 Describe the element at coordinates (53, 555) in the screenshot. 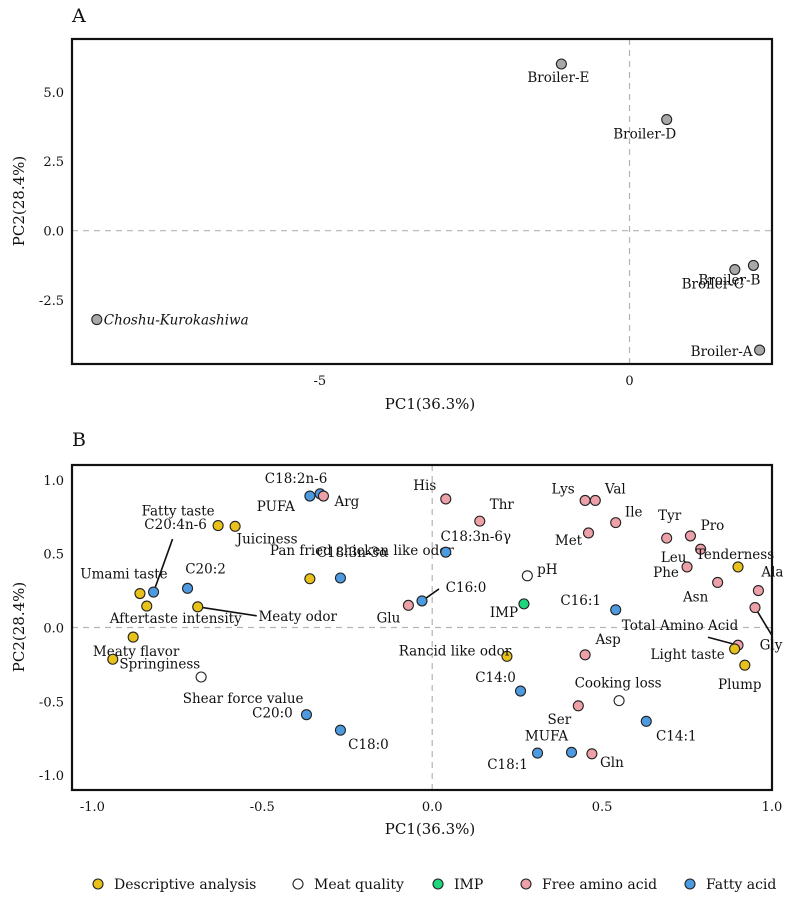

I see `panel-b-y-tick-label: 0.5` at that location.